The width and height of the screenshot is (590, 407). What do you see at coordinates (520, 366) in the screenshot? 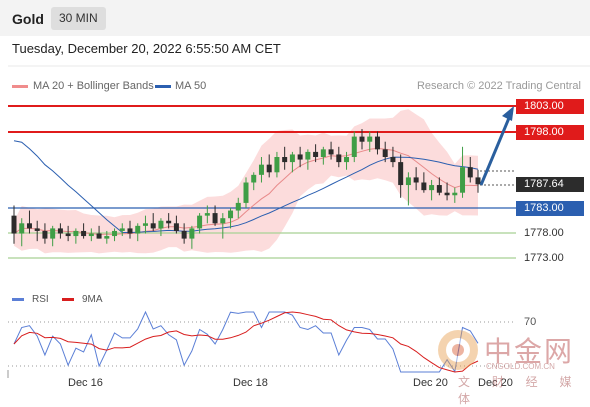
I see `watermark-url: CNGOLD.COM.CN` at bounding box center [520, 366].